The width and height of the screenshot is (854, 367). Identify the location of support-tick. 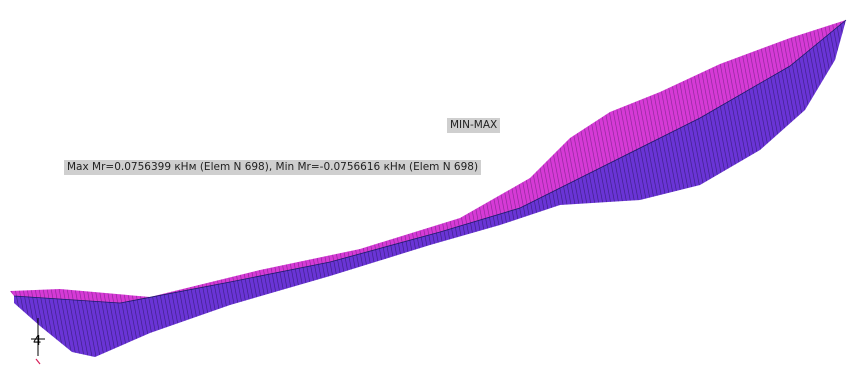
(38, 361).